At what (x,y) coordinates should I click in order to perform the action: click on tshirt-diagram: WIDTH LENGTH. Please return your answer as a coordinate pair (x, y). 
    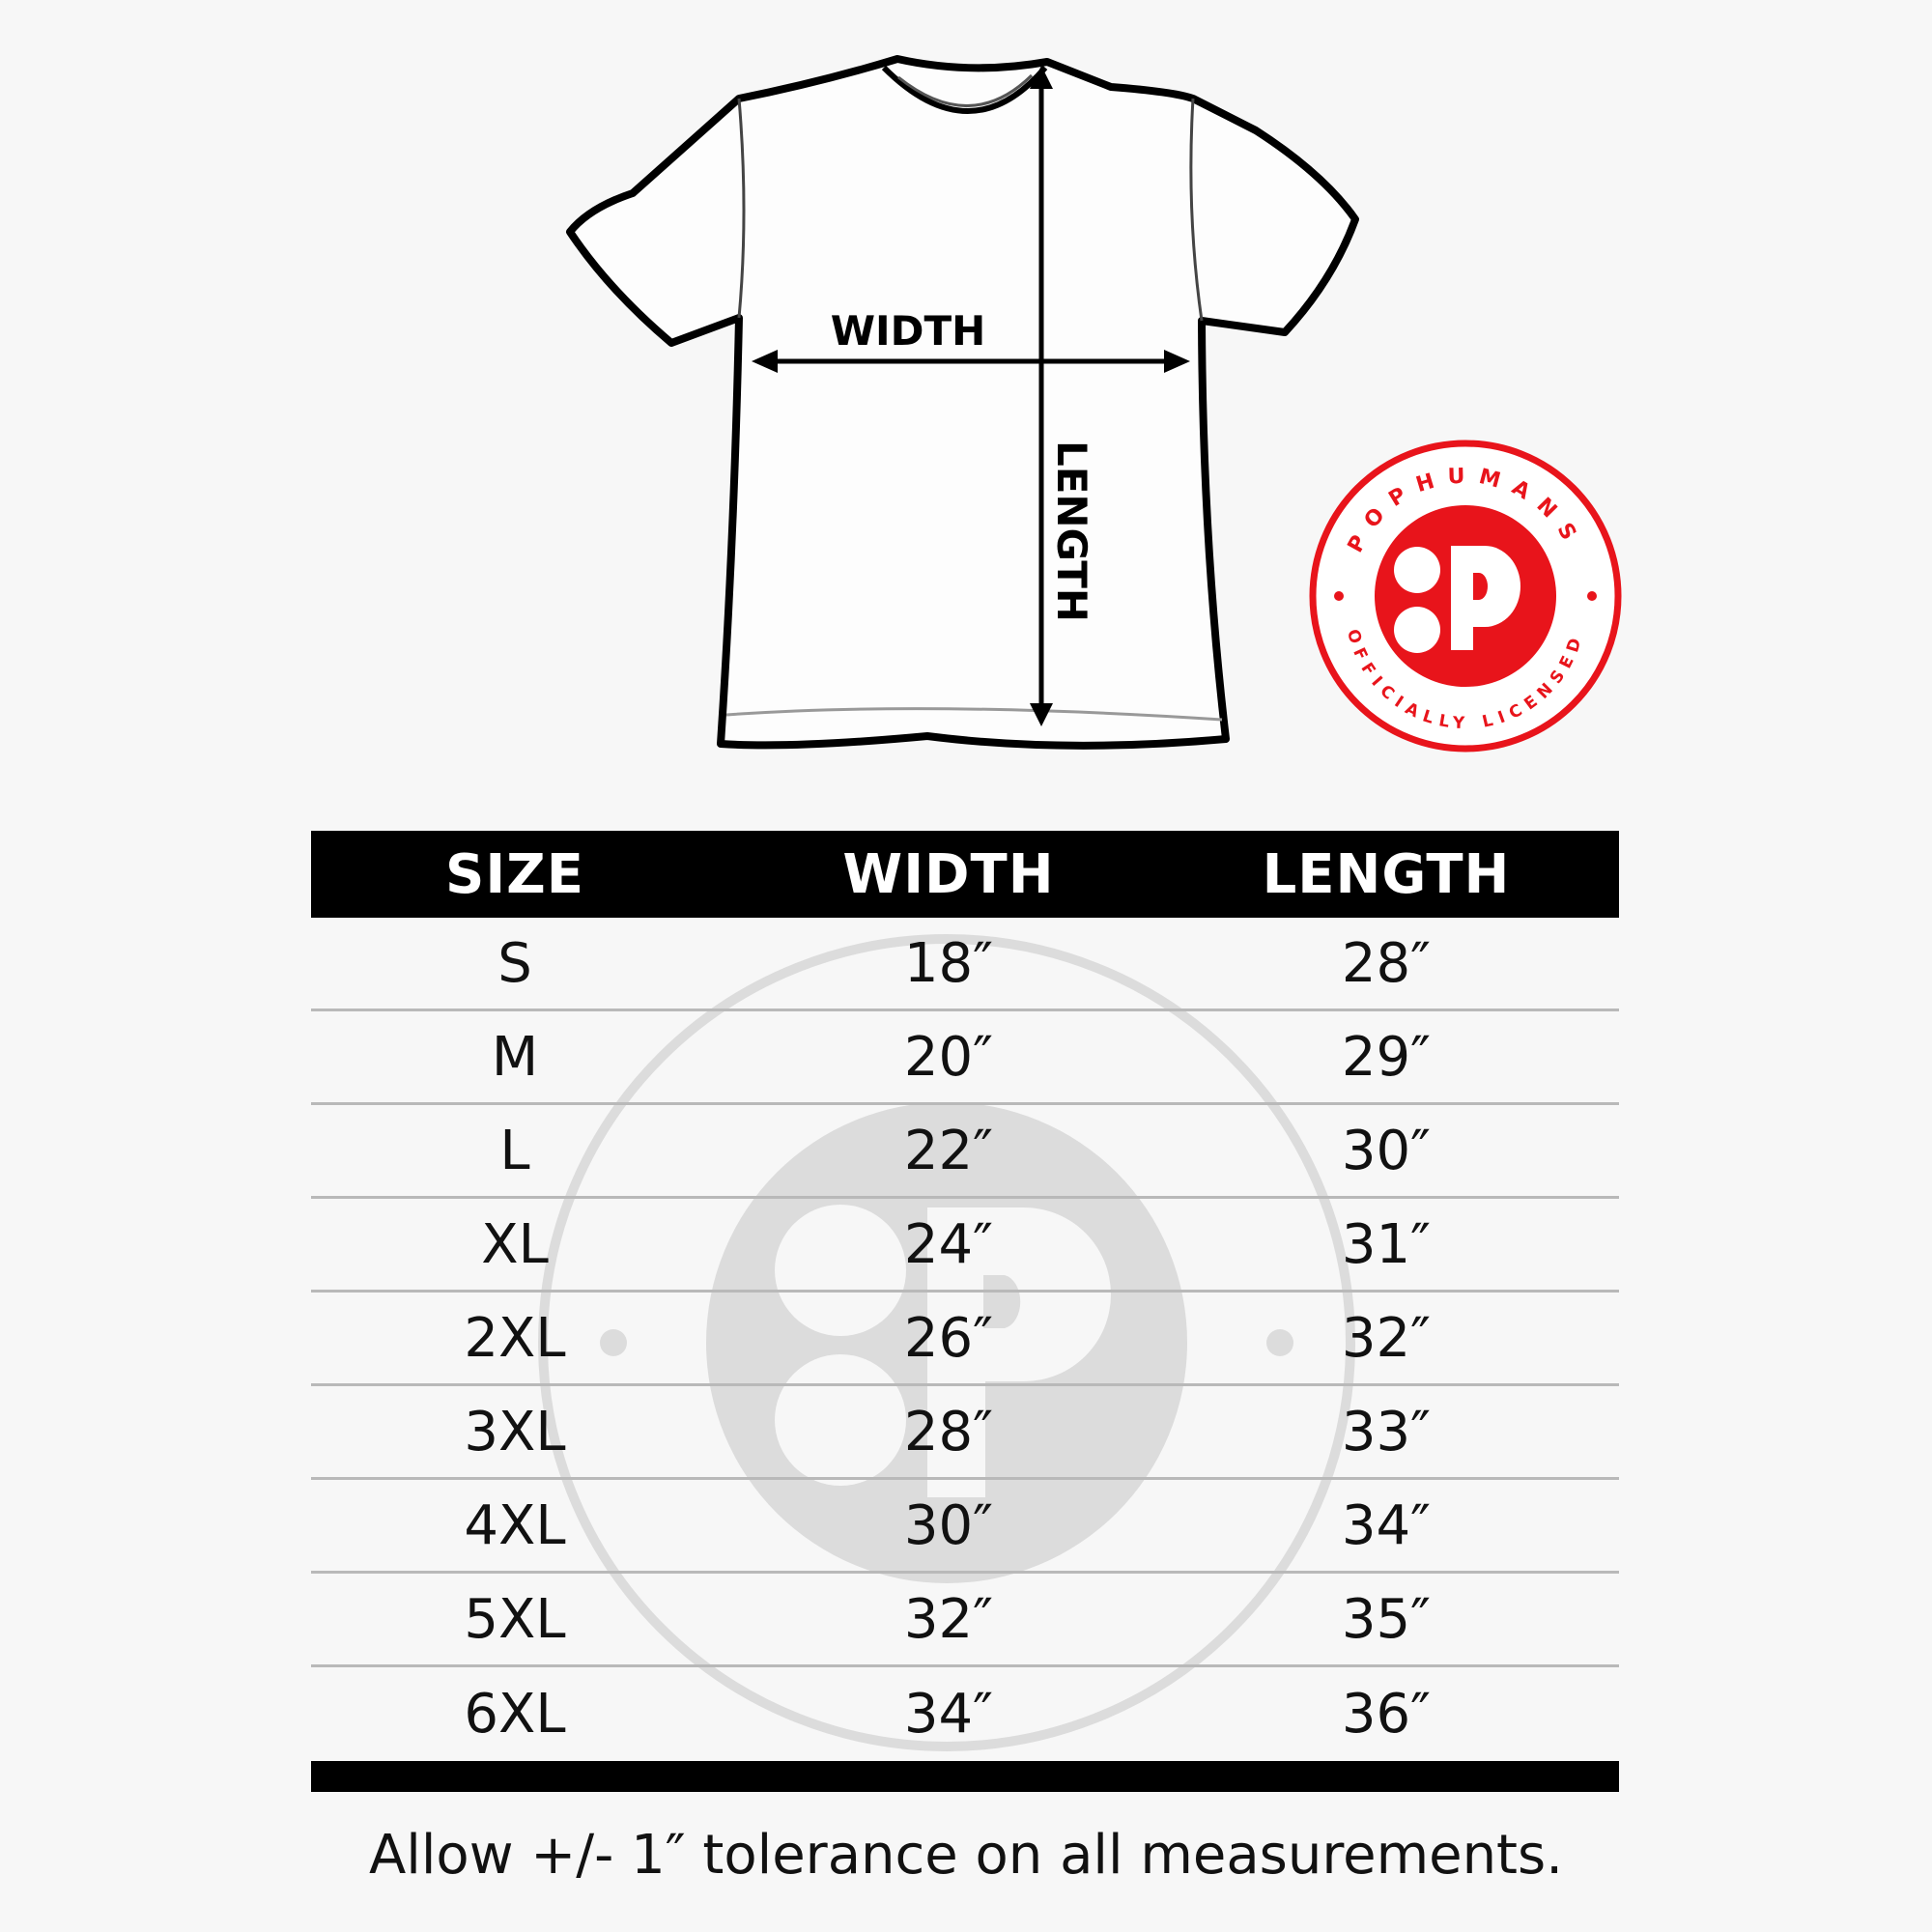
    Looking at the image, I should click on (962, 402).